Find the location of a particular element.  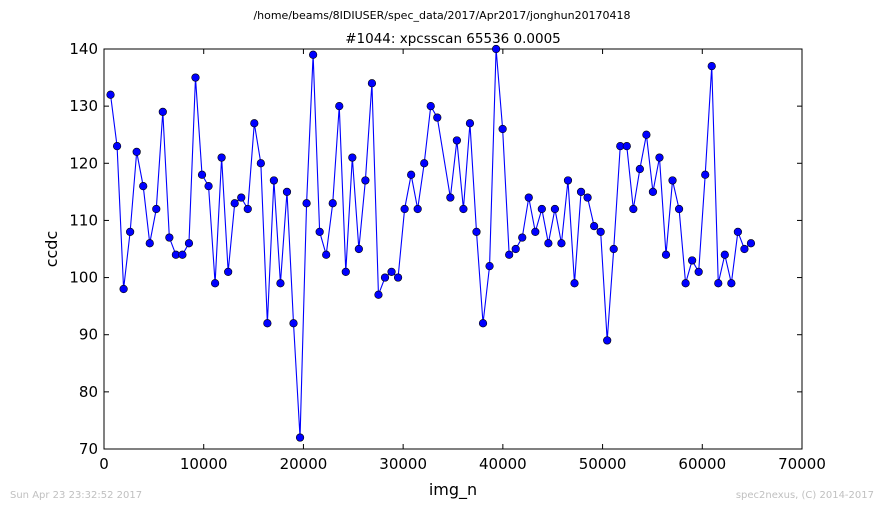

y-axis-label: ccdc is located at coordinates (51, 249).